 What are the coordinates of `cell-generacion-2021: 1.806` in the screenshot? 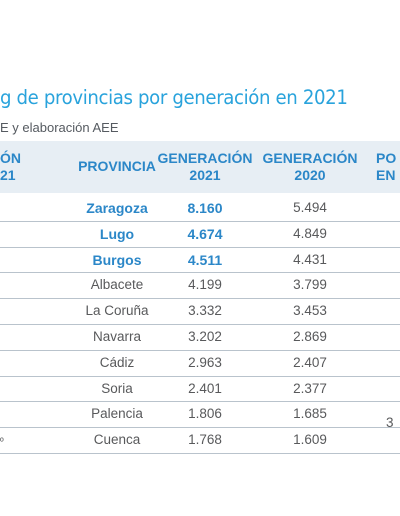 It's located at (205, 413).